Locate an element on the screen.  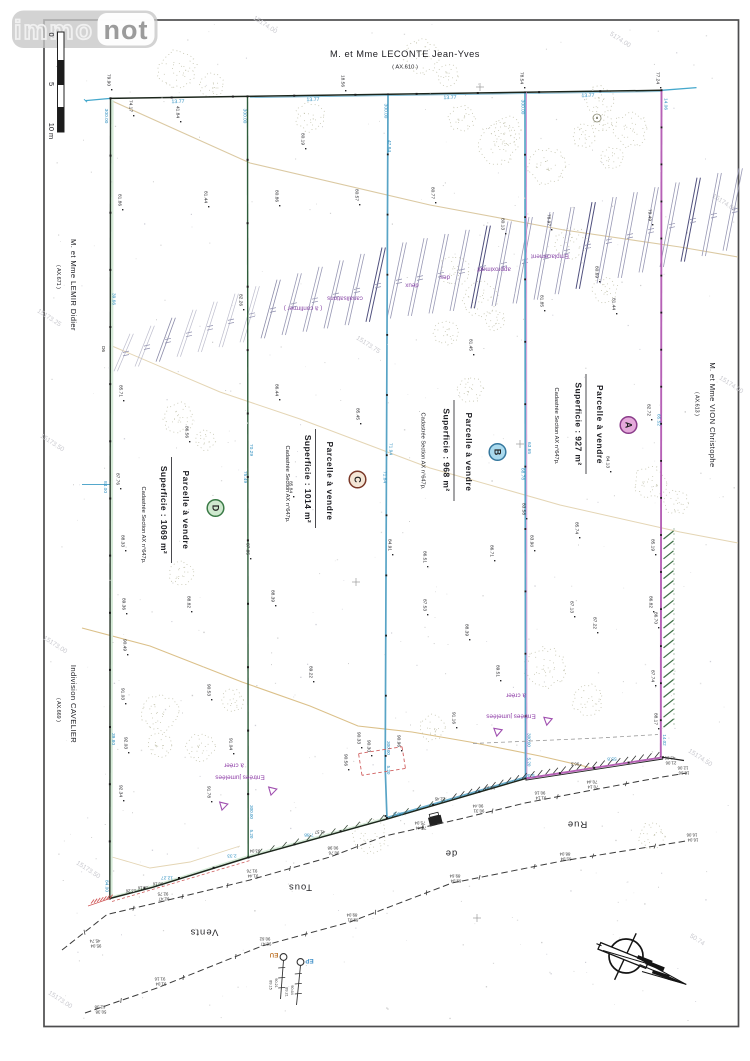
svg-text: Indivision CAVELIER is located at coordinates (73, 704).